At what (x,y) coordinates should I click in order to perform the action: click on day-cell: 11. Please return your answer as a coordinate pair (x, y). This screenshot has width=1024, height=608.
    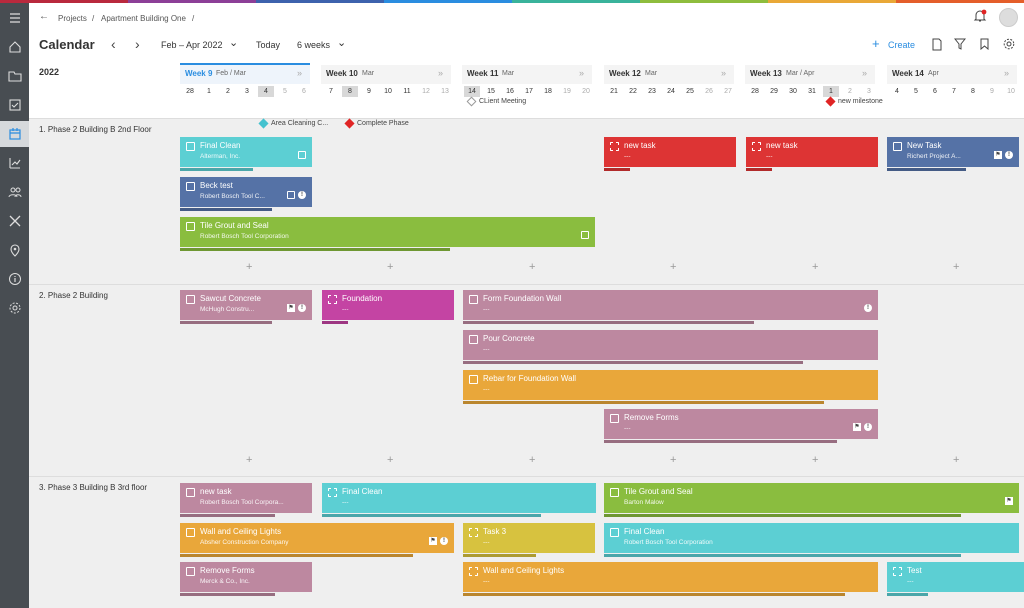
    Looking at the image, I should click on (407, 91).